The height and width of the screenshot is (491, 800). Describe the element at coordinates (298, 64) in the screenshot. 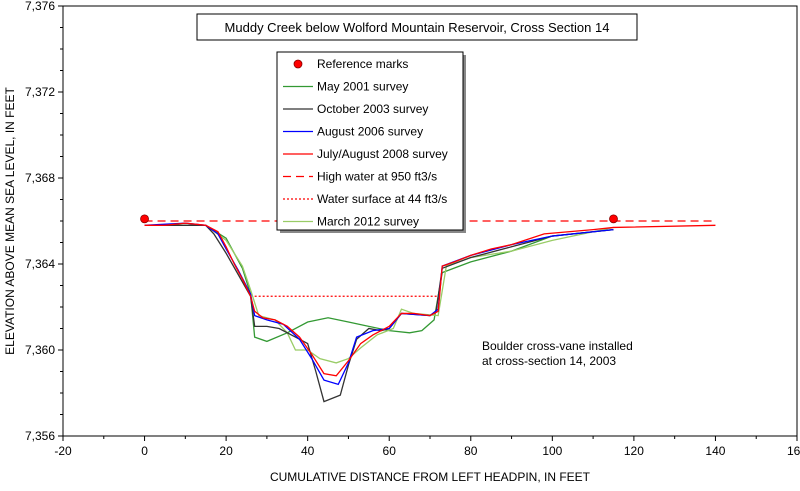

I see `legend-marker` at that location.